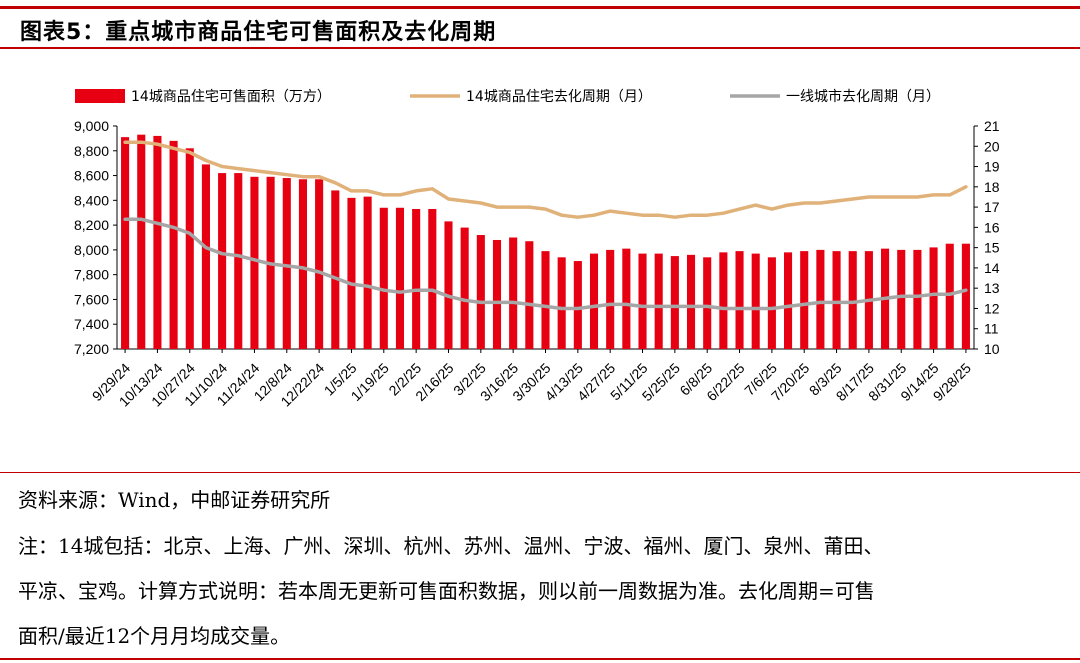  Describe the element at coordinates (540, 659) in the screenshot. I see `footer-rule` at that location.